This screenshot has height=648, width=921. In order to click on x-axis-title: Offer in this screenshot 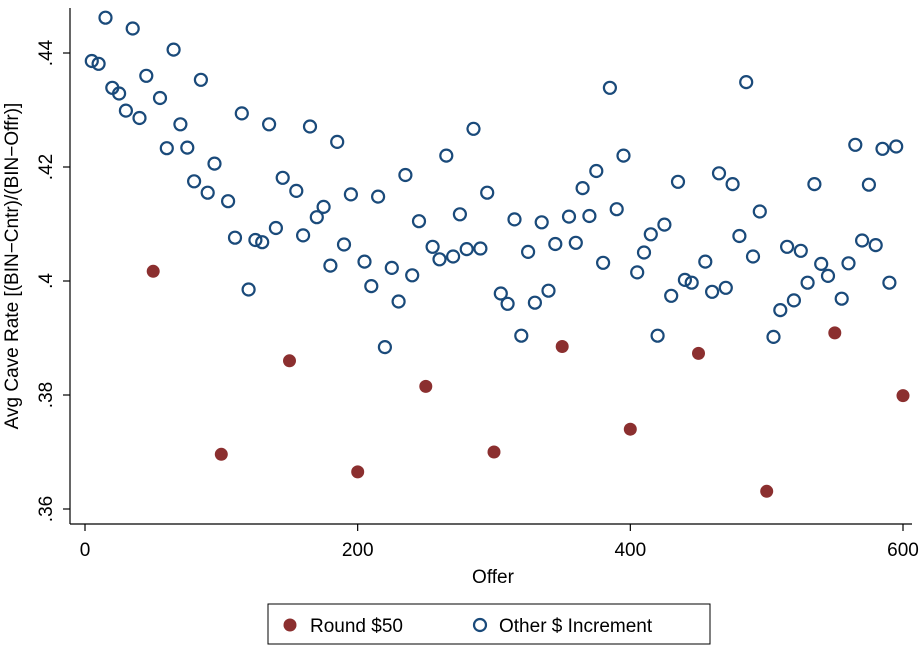, I will do `click(493, 577)`.